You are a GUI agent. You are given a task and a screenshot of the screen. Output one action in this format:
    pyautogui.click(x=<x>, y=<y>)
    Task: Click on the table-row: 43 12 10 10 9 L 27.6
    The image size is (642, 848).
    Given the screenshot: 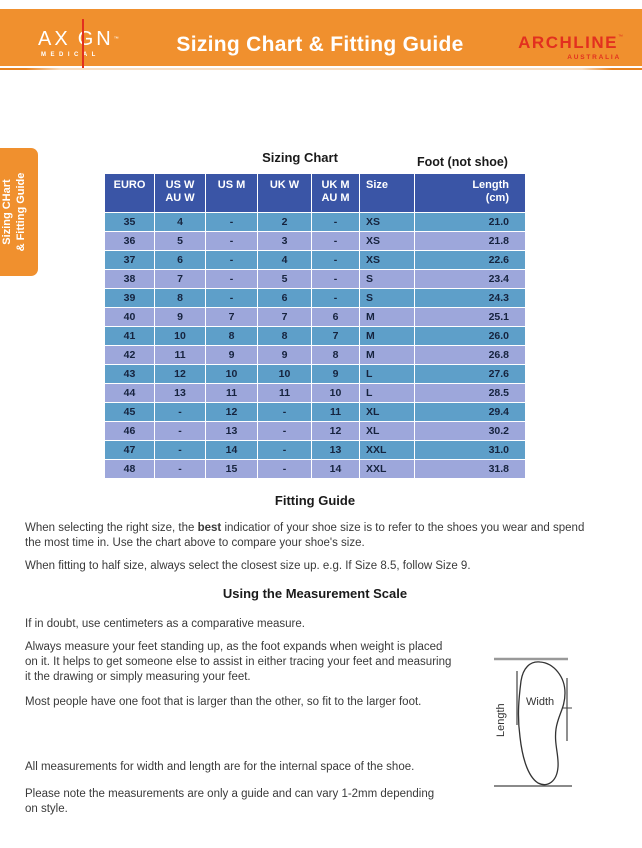 What is the action you would take?
    pyautogui.click(x=315, y=374)
    